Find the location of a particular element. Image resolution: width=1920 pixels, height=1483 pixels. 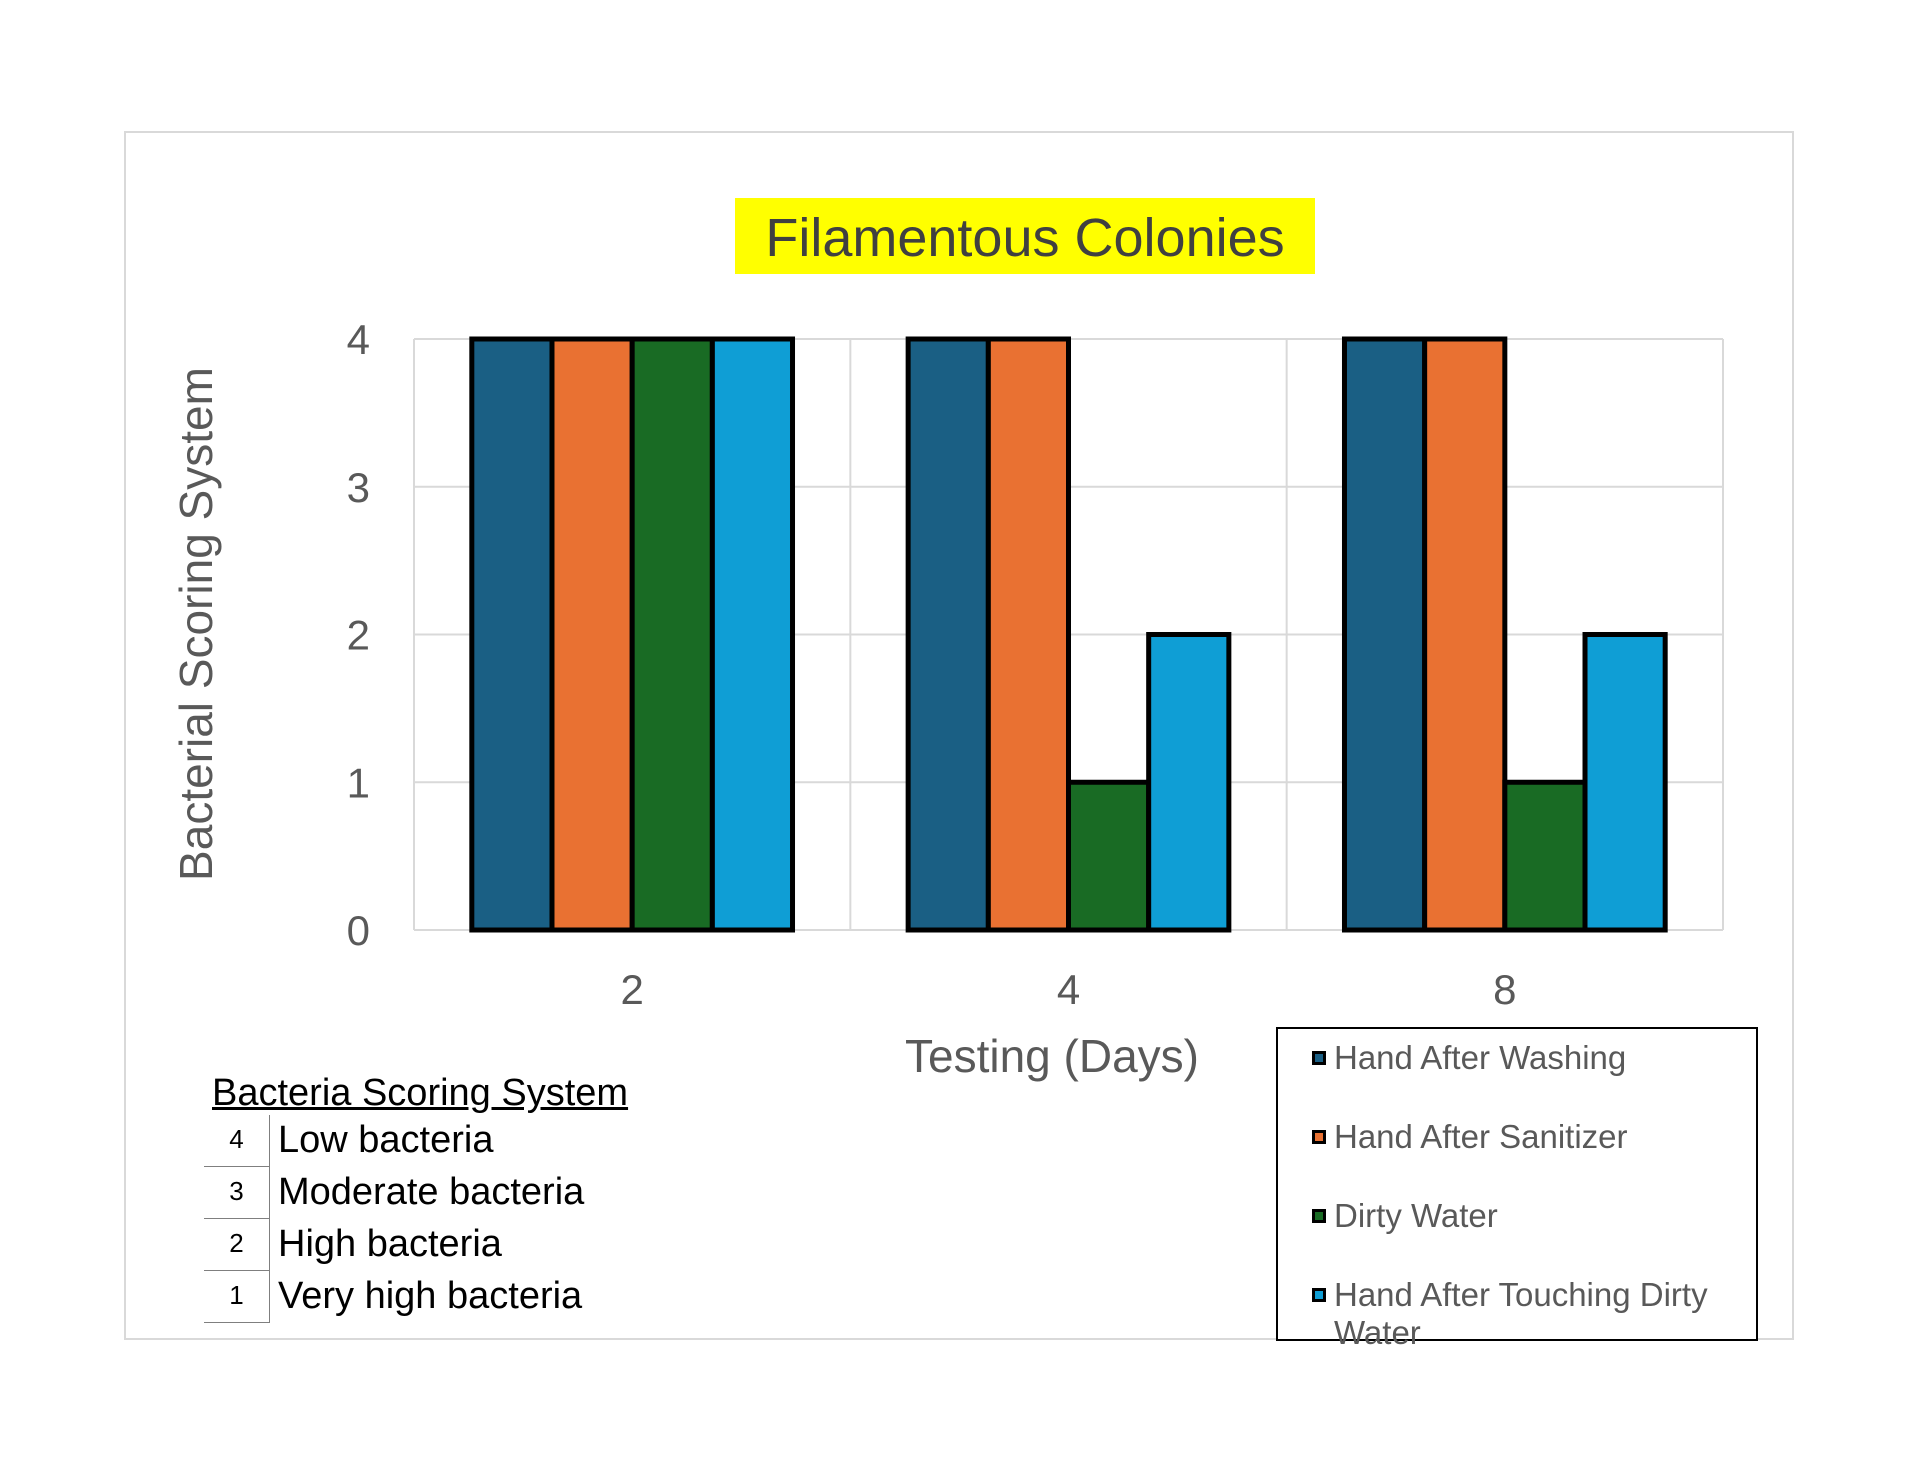

legend-item-dirty-water: Dirty Water is located at coordinates (1527, 1216).